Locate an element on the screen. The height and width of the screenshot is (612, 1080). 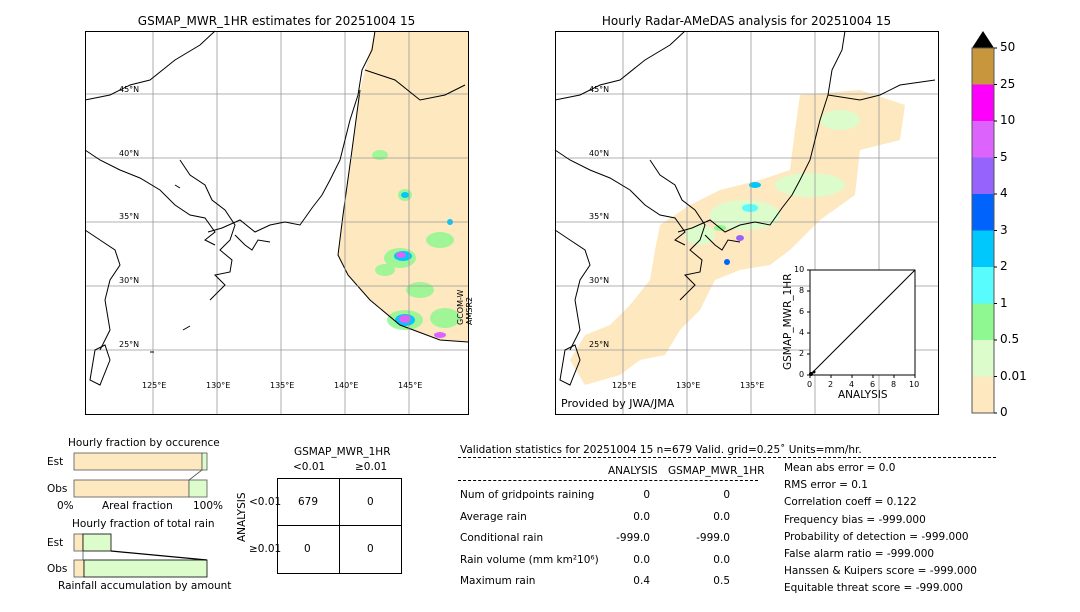
lat-label: 30°N is located at coordinates (599, 280).